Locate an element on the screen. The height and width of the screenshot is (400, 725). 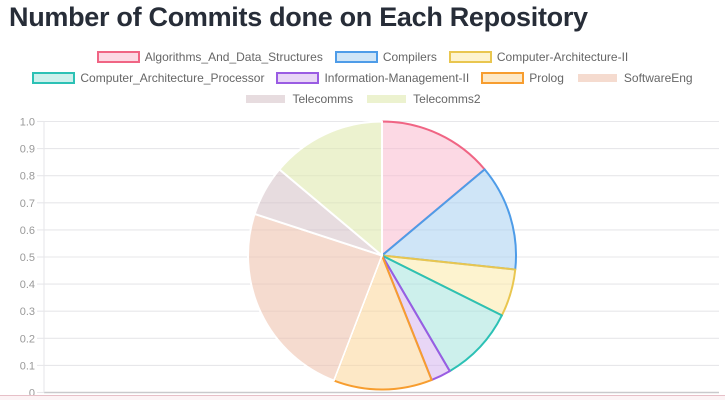
y-tick-label: 0 is located at coordinates (32, 394).